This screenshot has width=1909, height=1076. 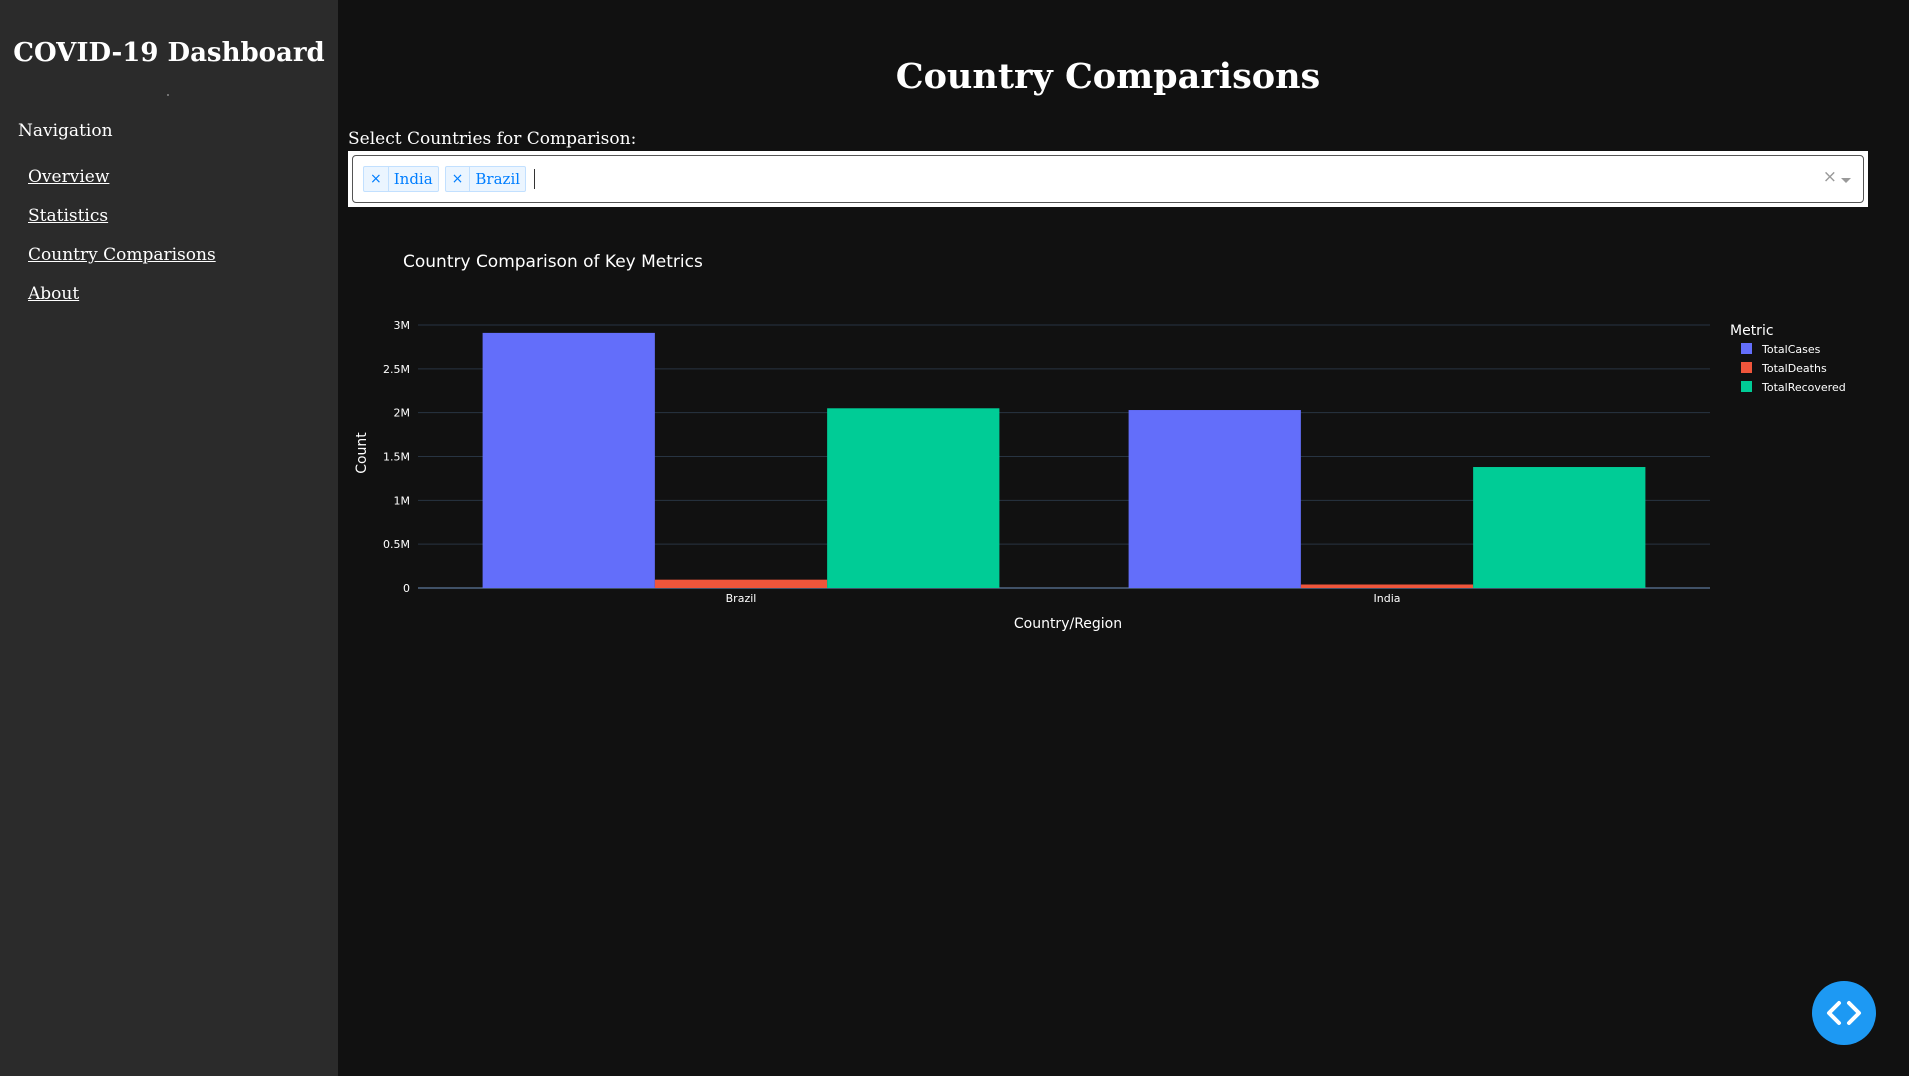 What do you see at coordinates (1803, 387) in the screenshot?
I see `legend-item-label: TotalRecovered` at bounding box center [1803, 387].